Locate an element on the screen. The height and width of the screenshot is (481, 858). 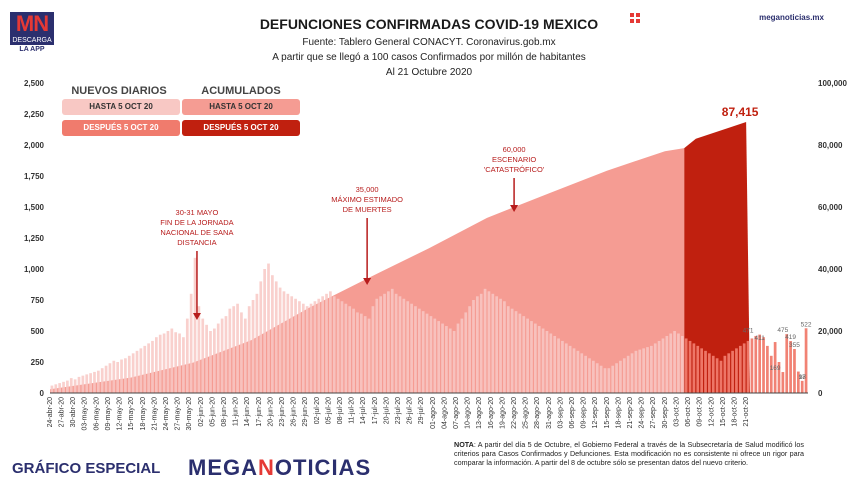
legend-cumulative-heading: ACUMULADOS is located at coordinates (241, 91).